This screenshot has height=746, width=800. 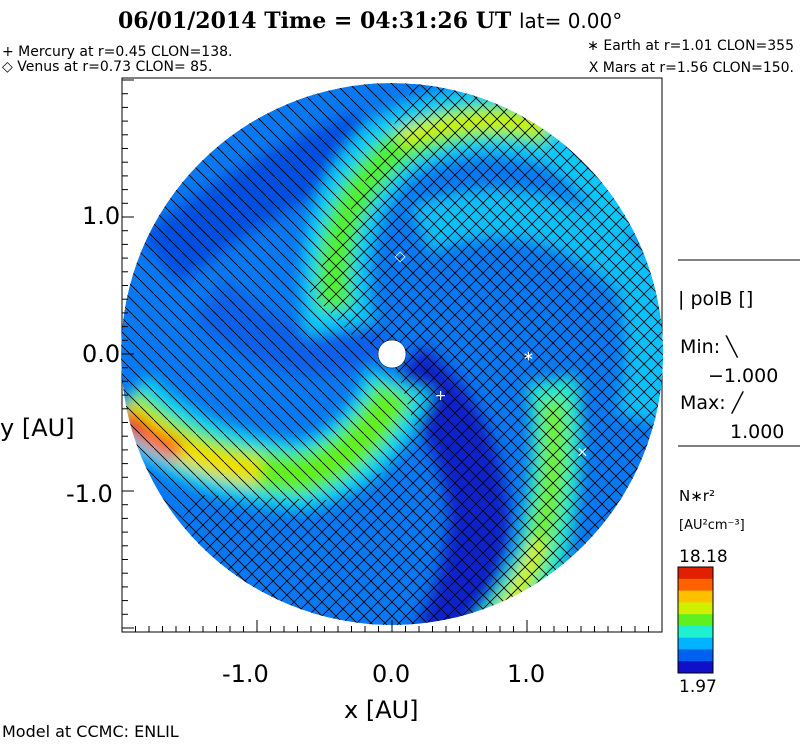 I want to click on mercury-info: + Mercury at r=0.45 CLON=138., so click(x=117, y=52).